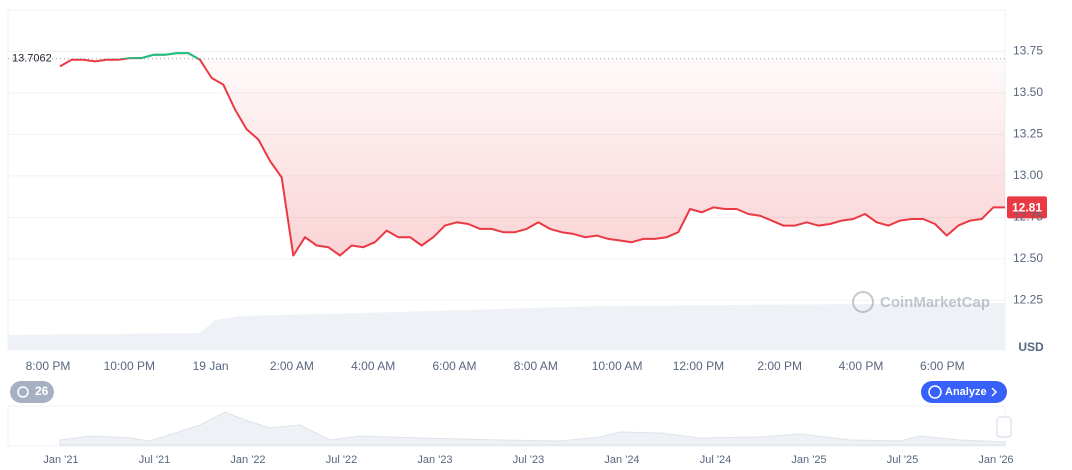  What do you see at coordinates (861, 366) in the screenshot?
I see `x-tick-label: 4:00 PM` at bounding box center [861, 366].